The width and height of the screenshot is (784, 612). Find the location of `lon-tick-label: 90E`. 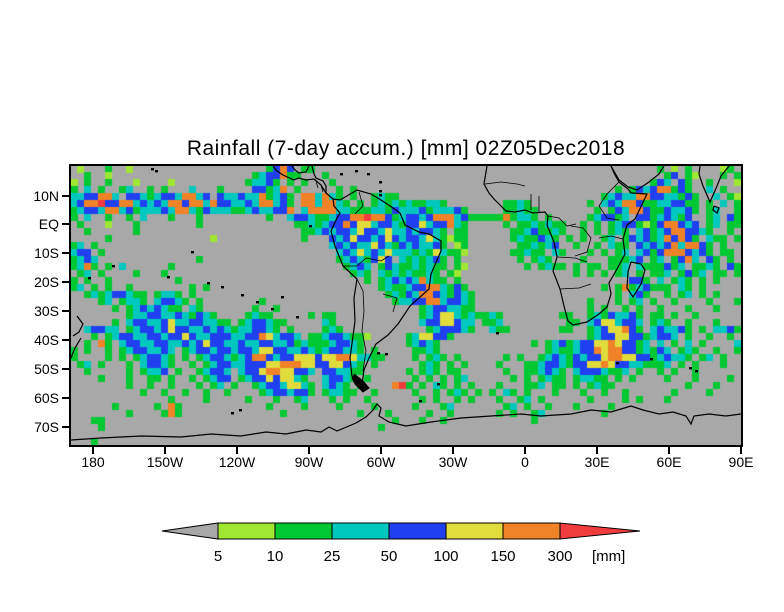

lon-tick-label: 90E is located at coordinates (741, 462).